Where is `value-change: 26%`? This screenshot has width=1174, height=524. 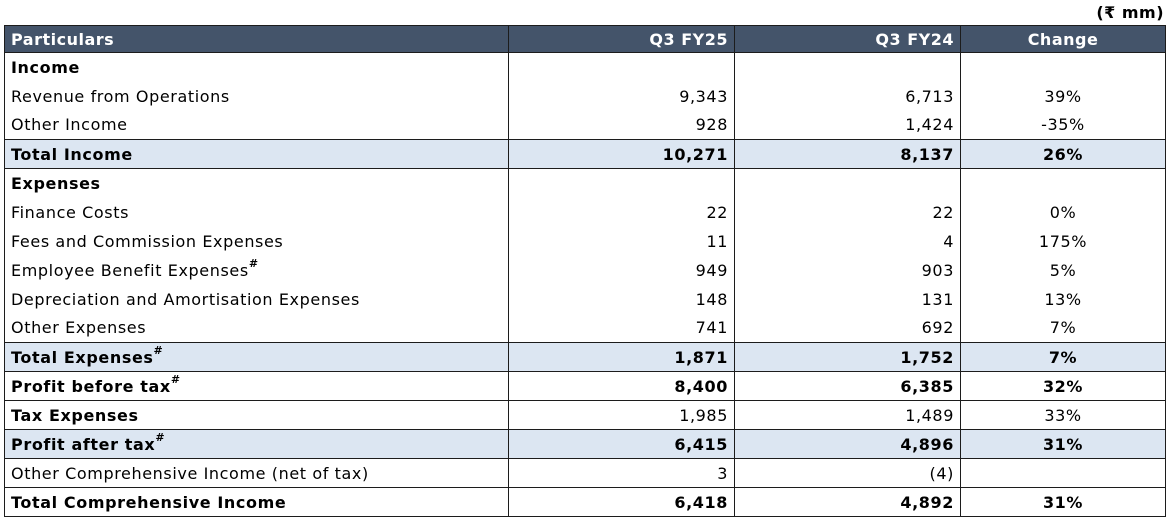 value-change: 26% is located at coordinates (1063, 154).